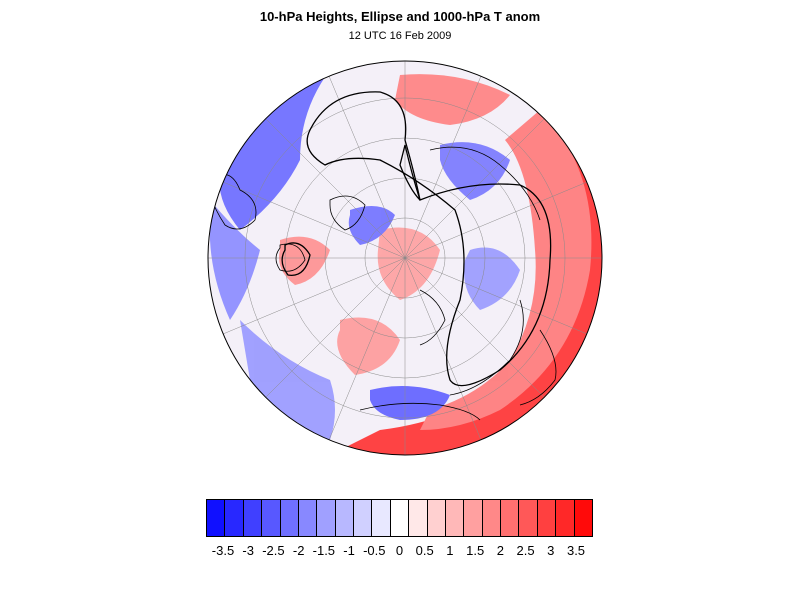 This screenshot has width=800, height=600. I want to click on colorbar-tick-label: 1, so click(450, 550).